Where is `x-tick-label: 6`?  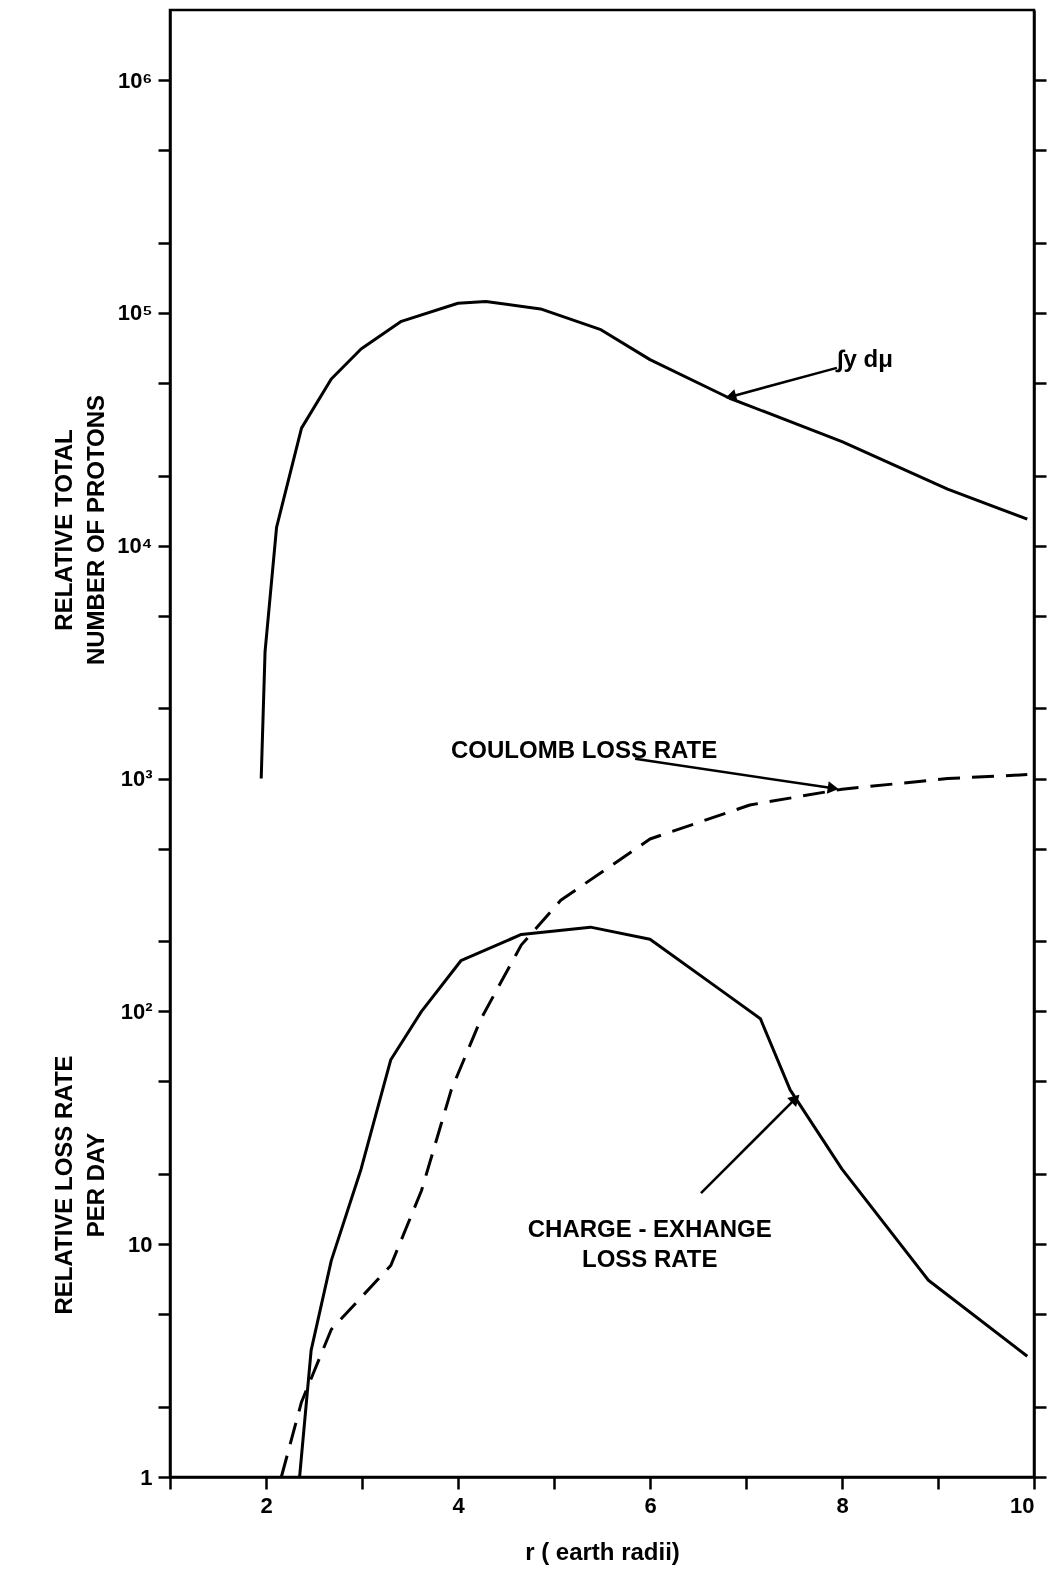 x-tick-label: 6 is located at coordinates (650, 1505).